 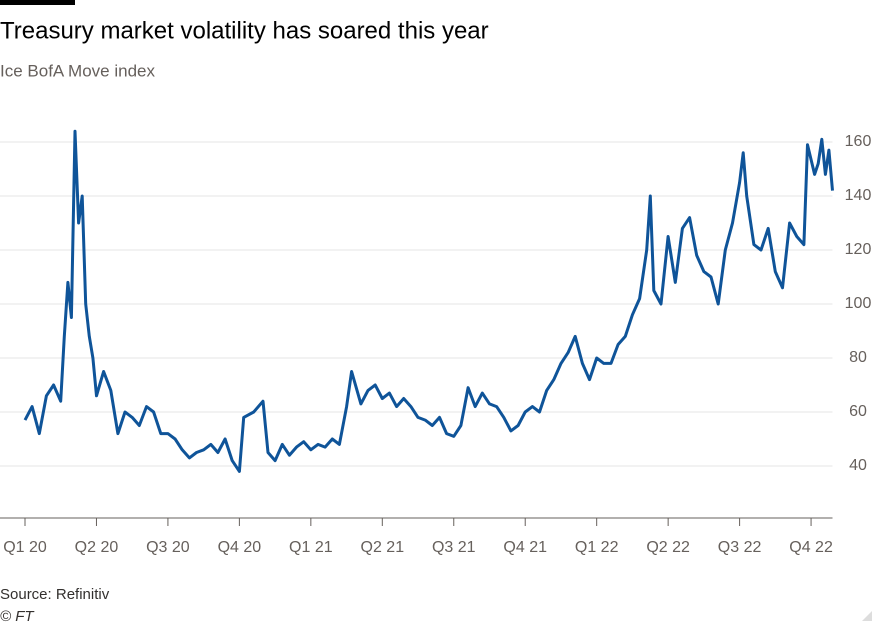 What do you see at coordinates (858, 141) in the screenshot?
I see `y-tick-label: 160` at bounding box center [858, 141].